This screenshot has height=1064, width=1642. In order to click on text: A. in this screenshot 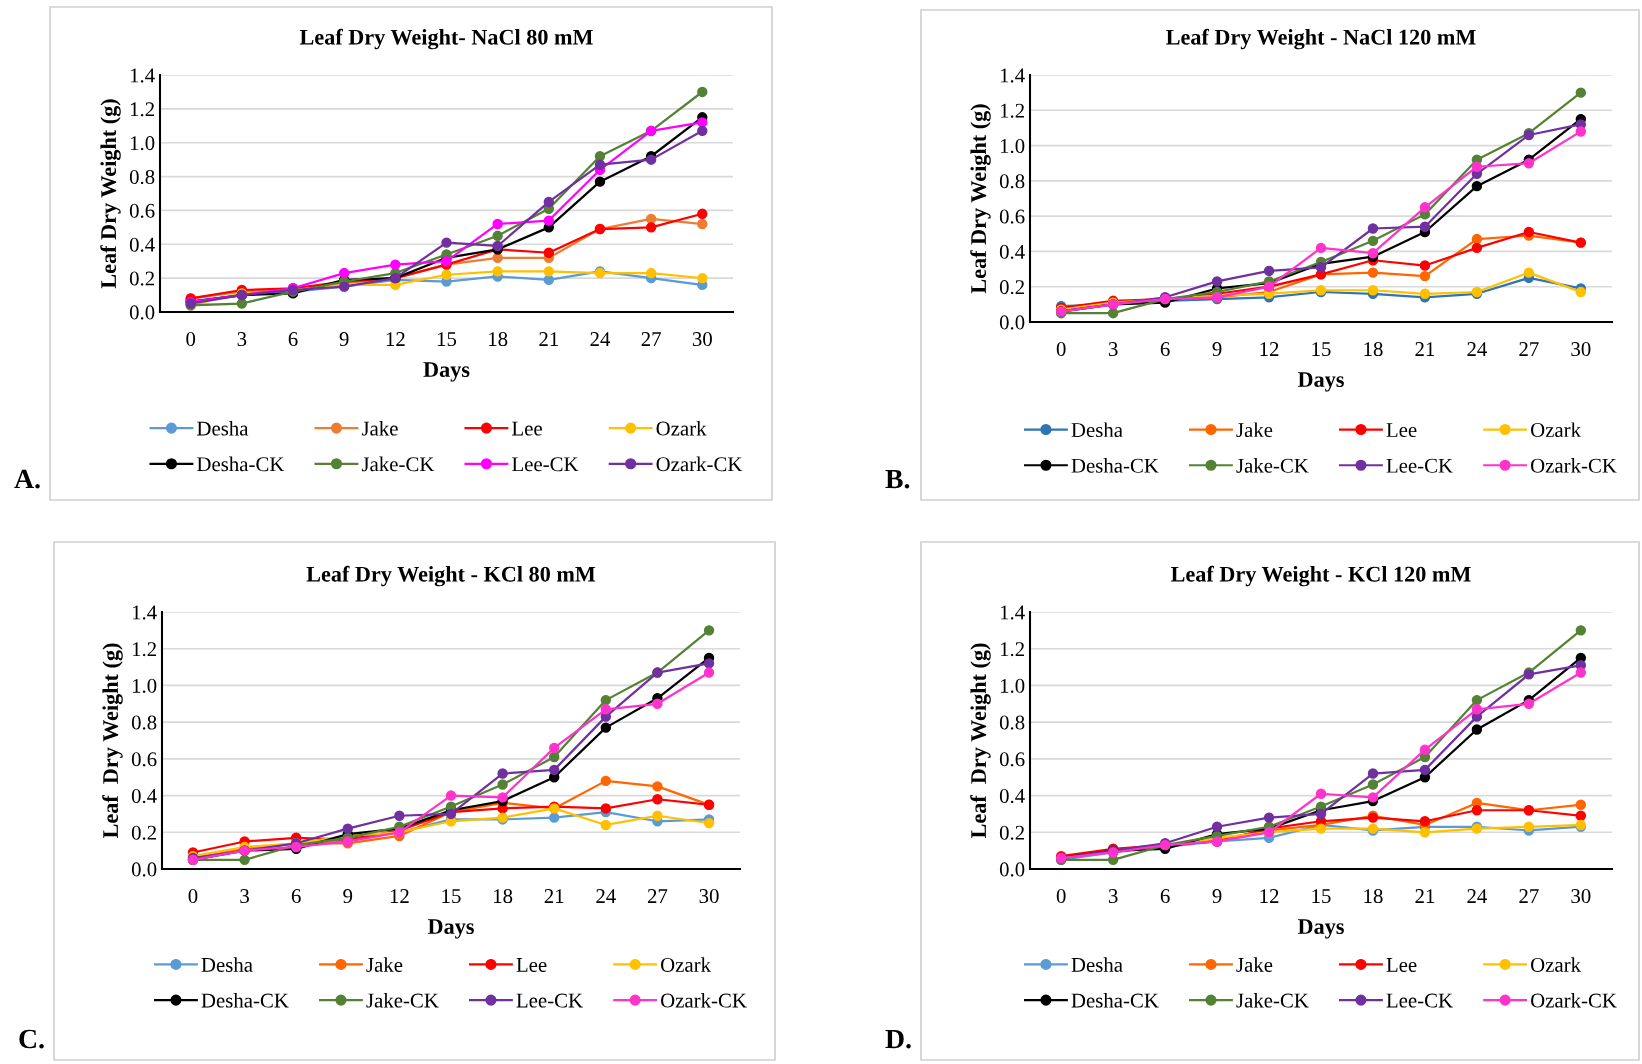, I will do `click(27, 479)`.